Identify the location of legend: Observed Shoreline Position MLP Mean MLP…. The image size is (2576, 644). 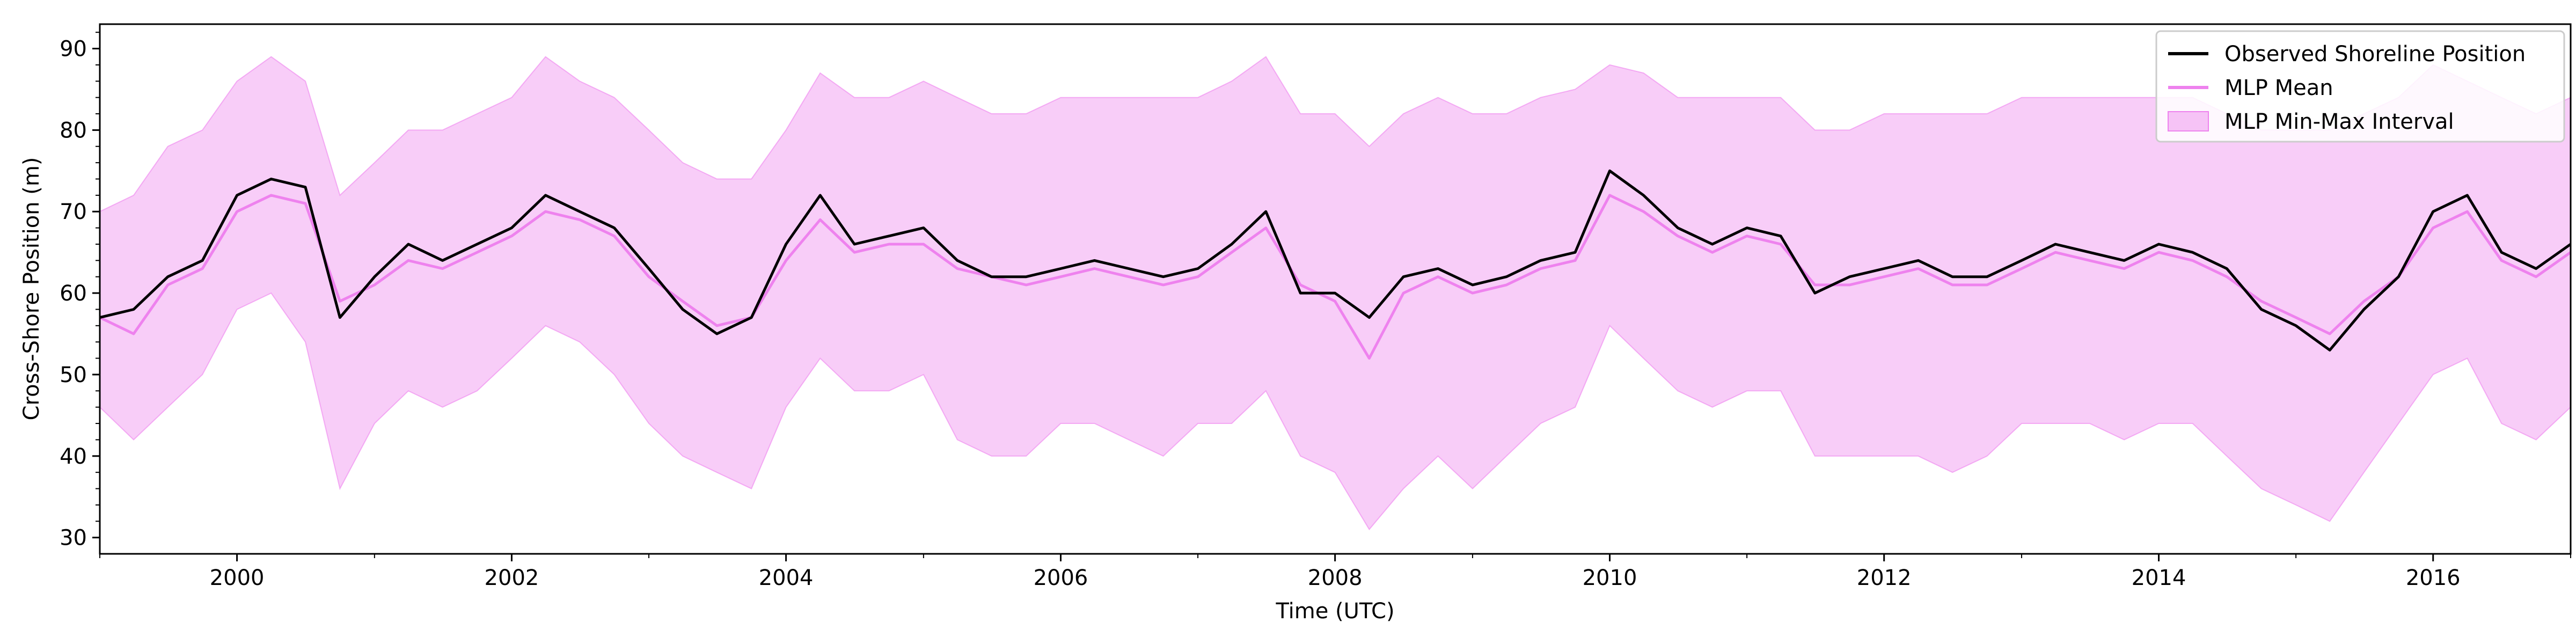
(2360, 86).